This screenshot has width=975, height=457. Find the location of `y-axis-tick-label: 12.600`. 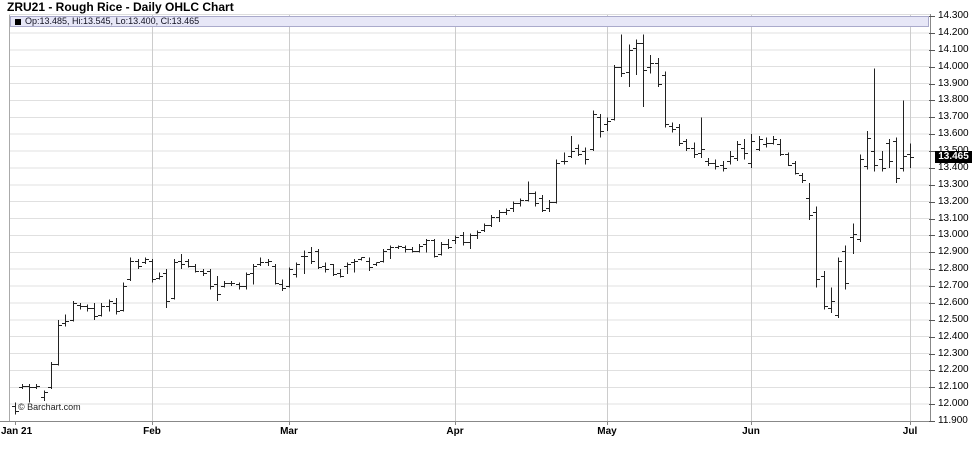

y-axis-tick-label: 12.600 is located at coordinates (953, 302).